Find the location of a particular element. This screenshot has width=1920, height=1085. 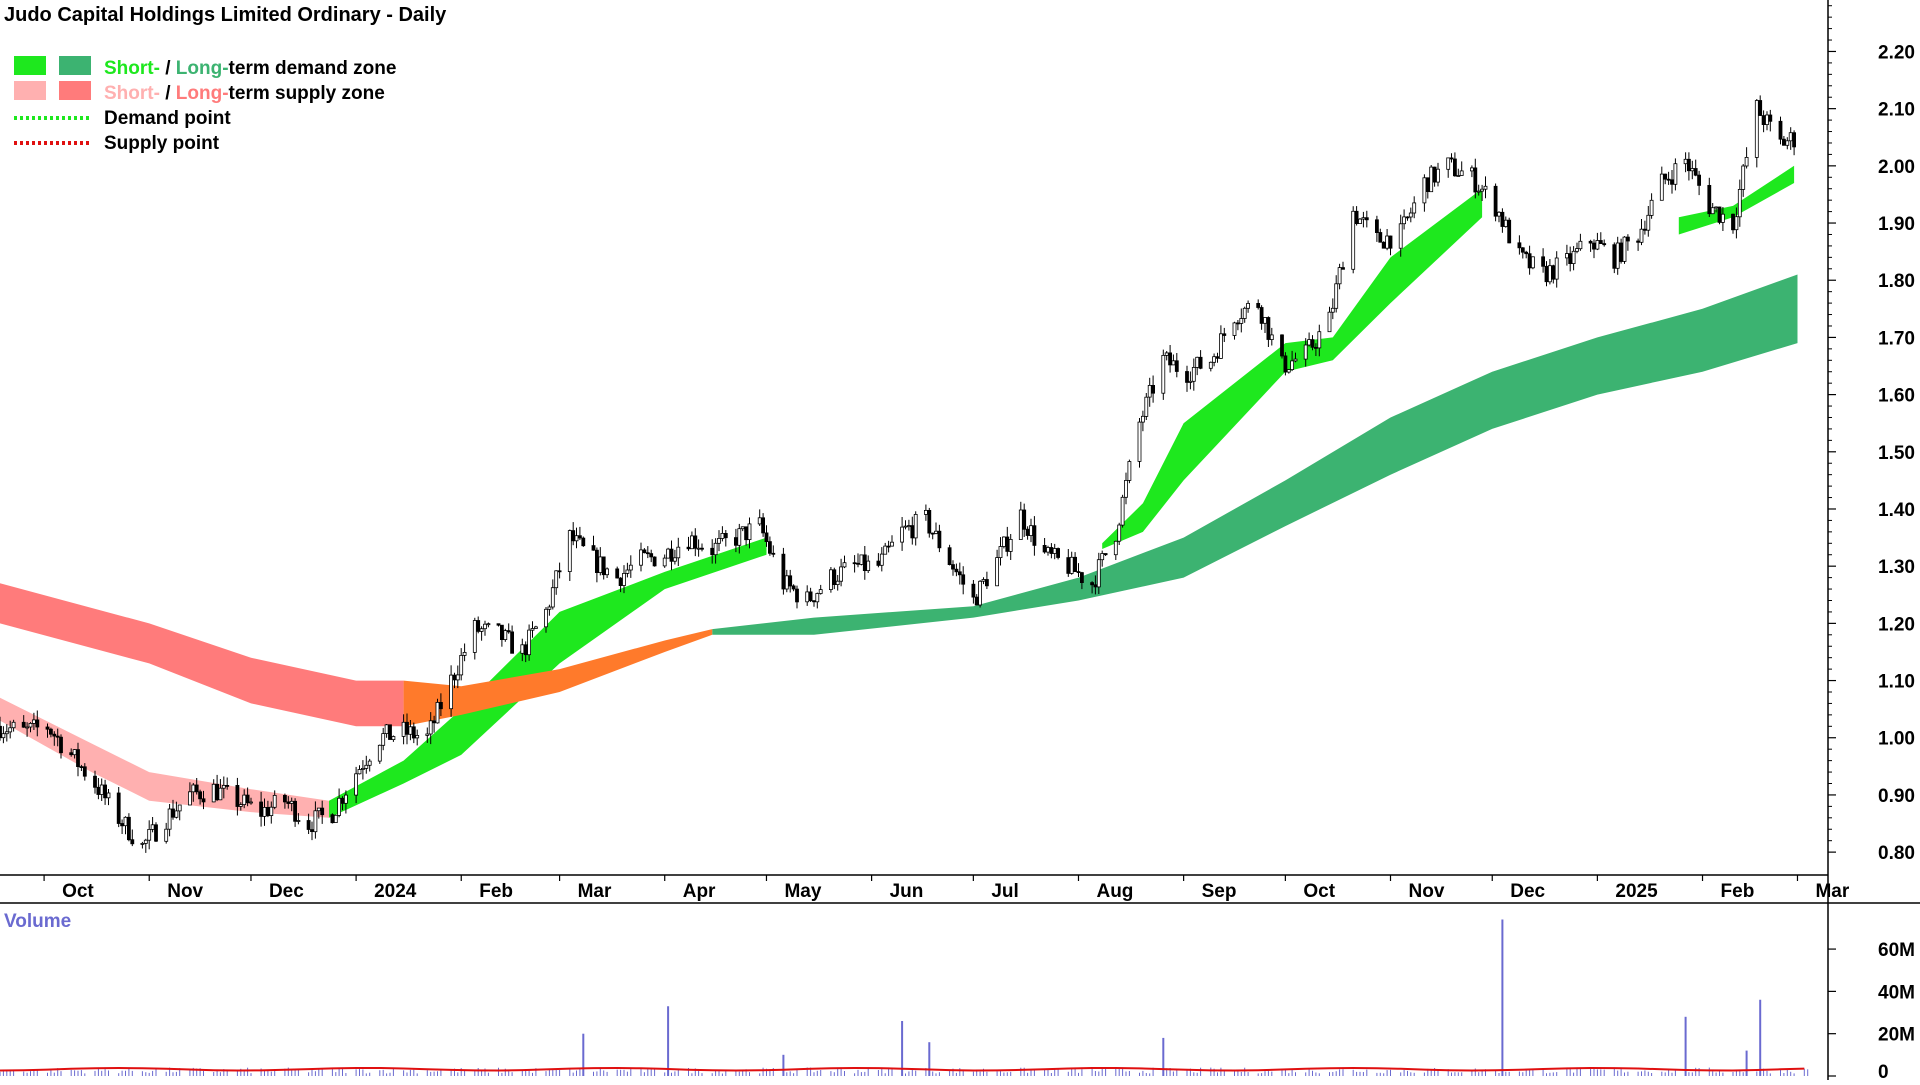

y-tick-label: 1.40 is located at coordinates (1896, 510).